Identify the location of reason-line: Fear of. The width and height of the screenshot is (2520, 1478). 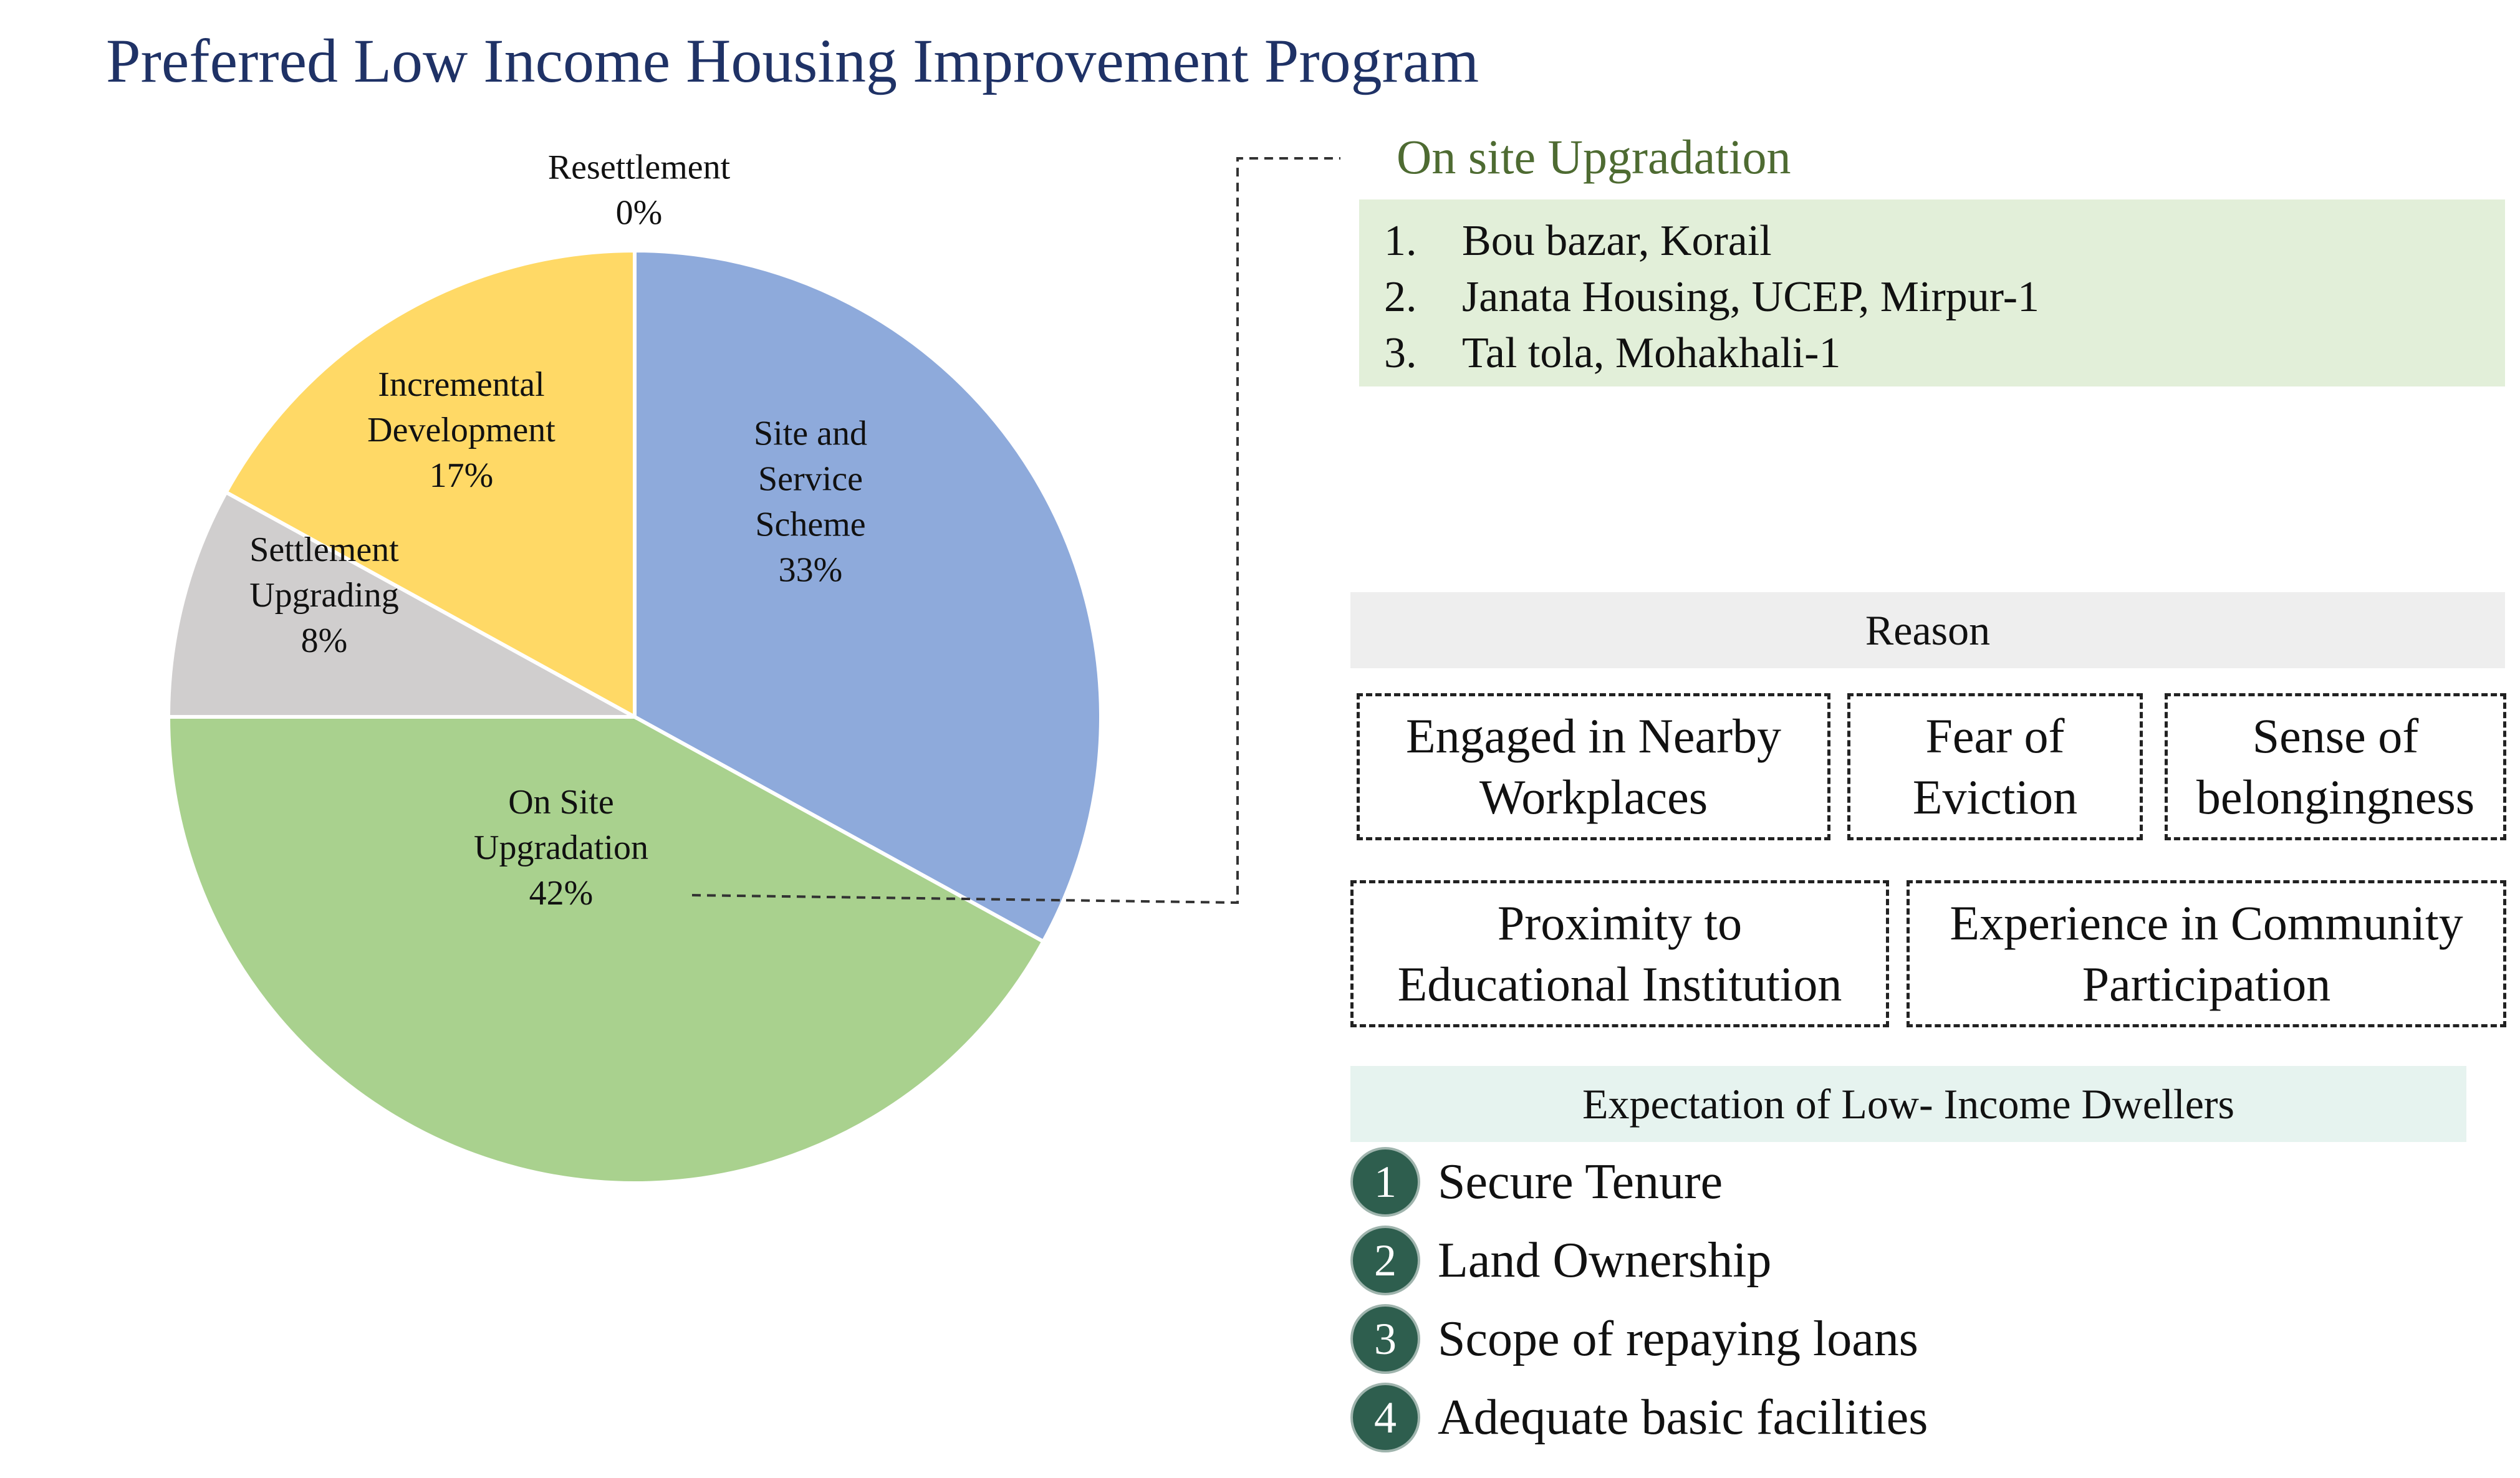
(1995, 736).